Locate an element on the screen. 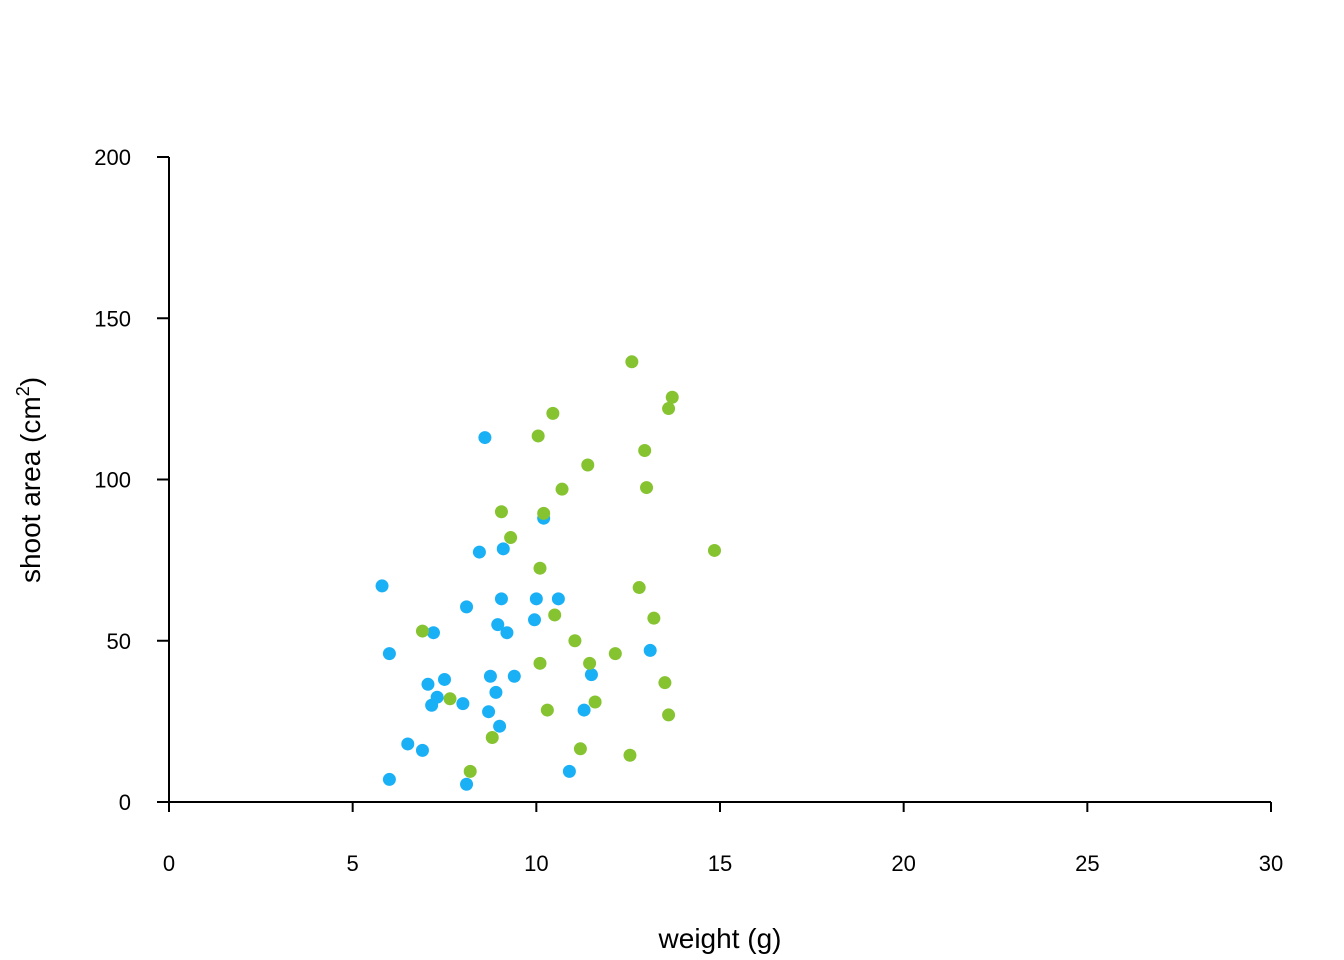  x-tick-label: 5 is located at coordinates (353, 863).